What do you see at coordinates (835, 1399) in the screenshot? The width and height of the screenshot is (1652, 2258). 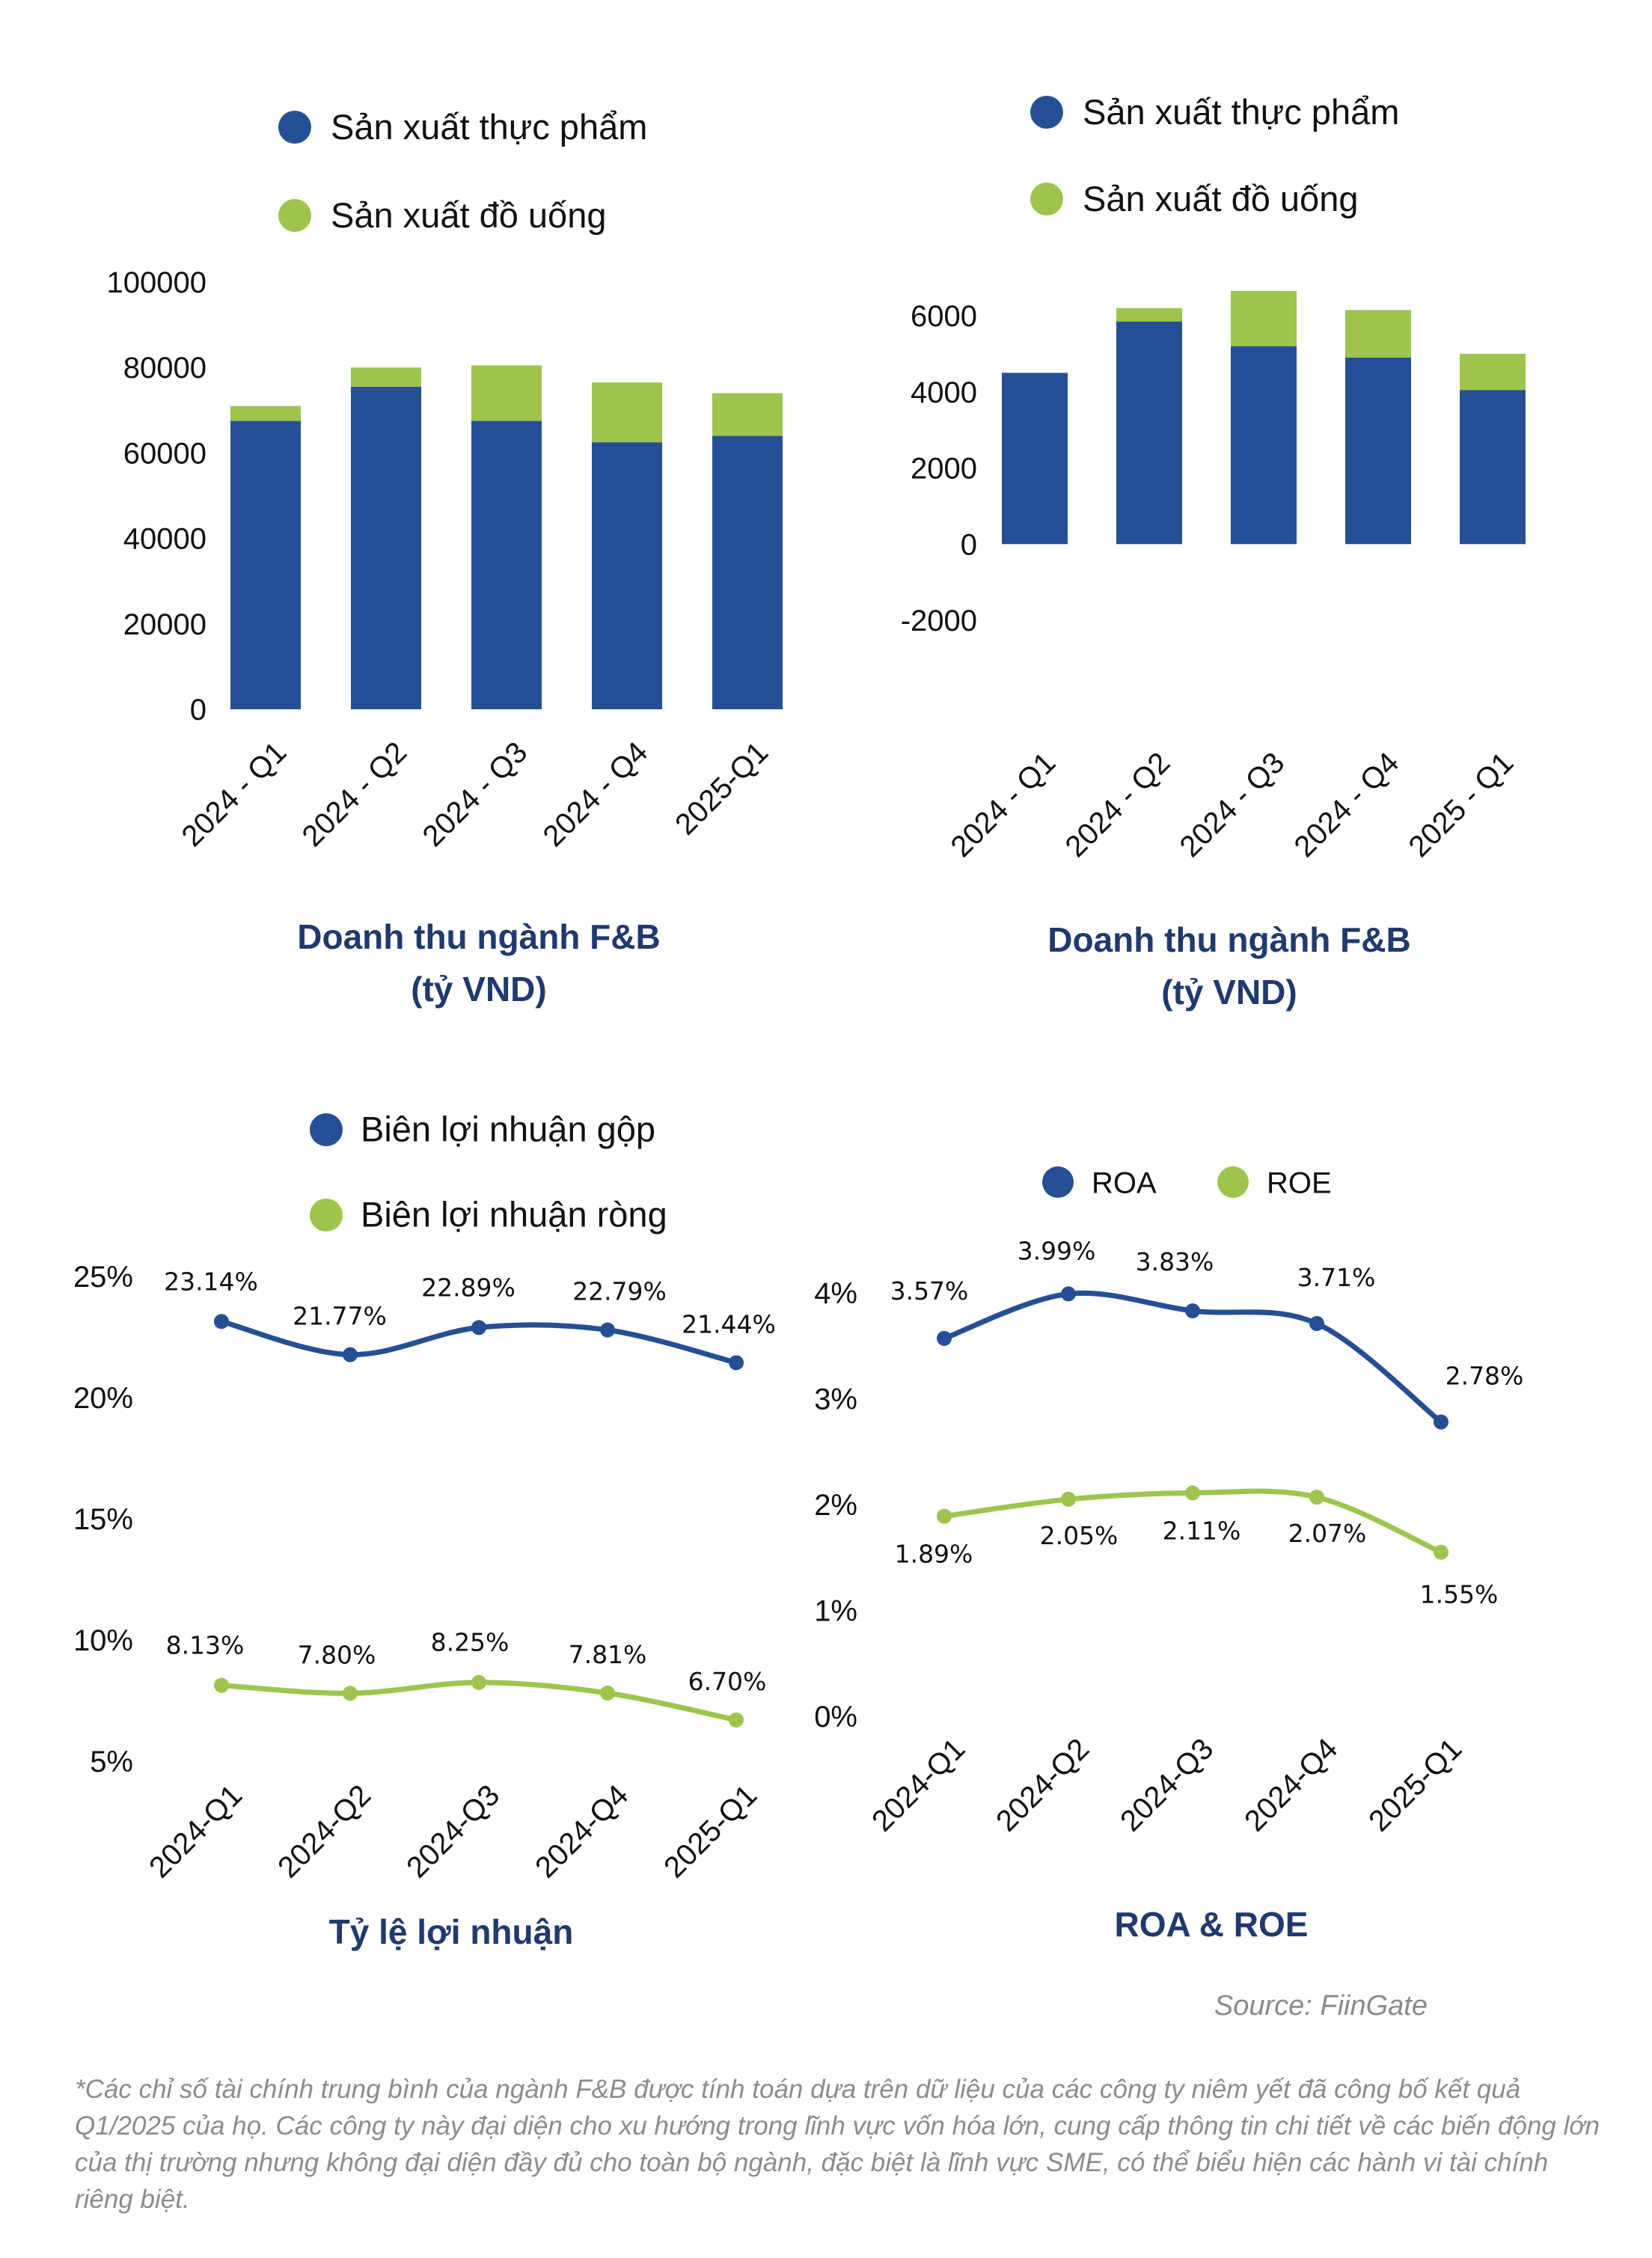 I see `y-tick-label: 3%` at bounding box center [835, 1399].